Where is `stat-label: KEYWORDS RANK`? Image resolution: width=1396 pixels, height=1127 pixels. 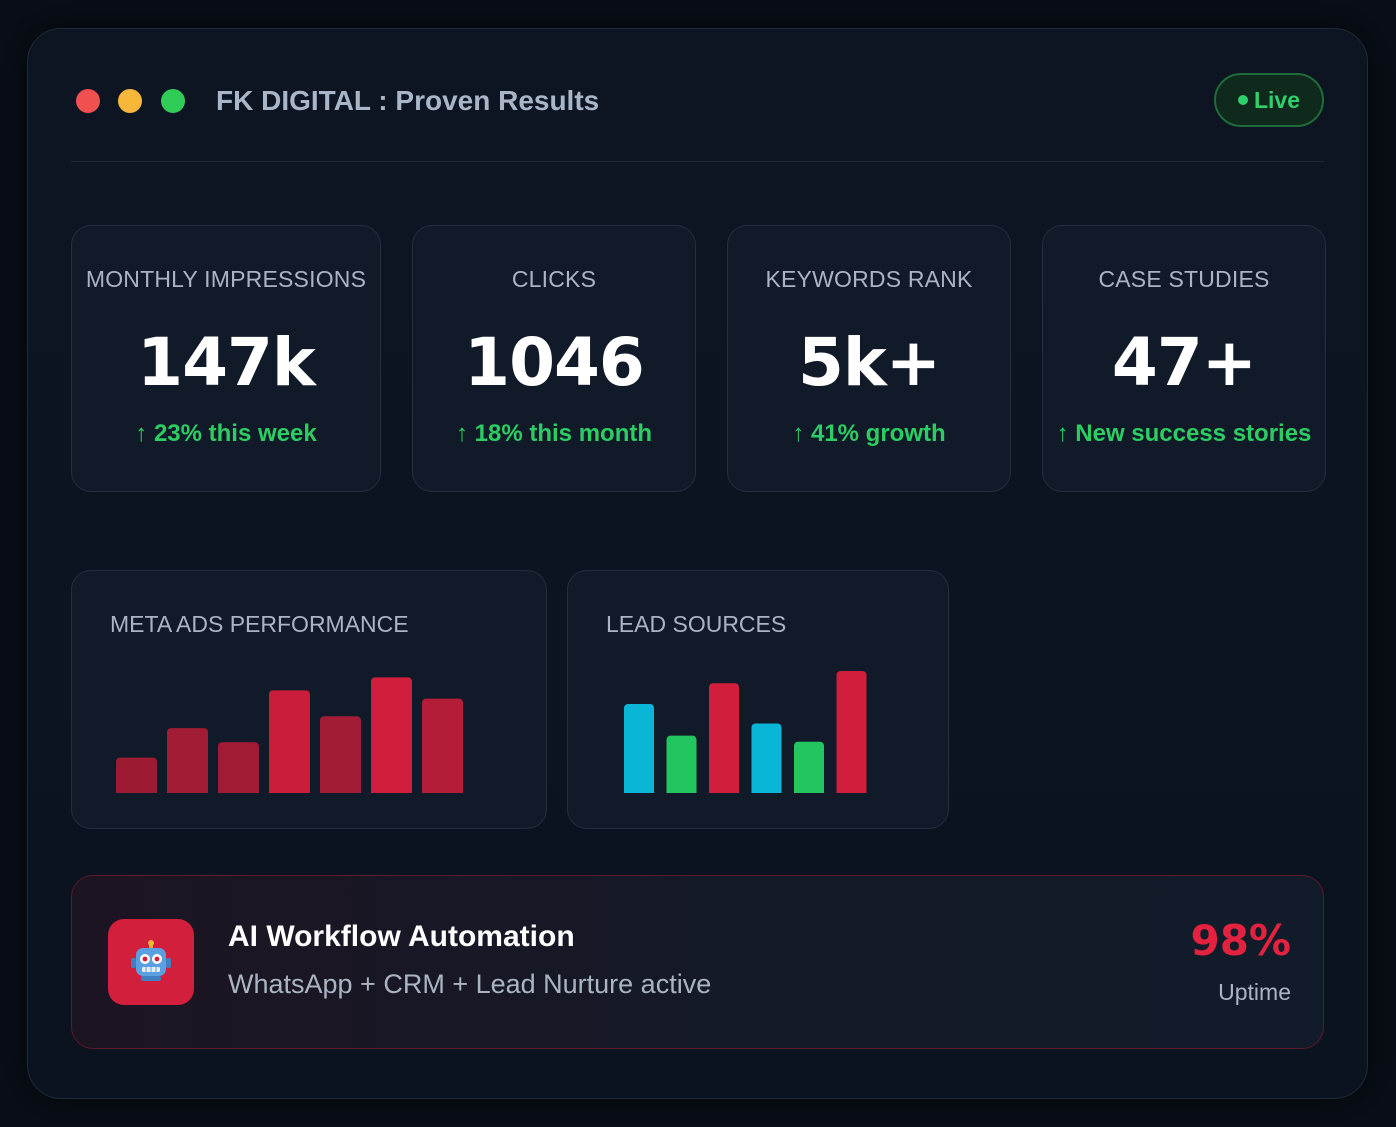 stat-label: KEYWORDS RANK is located at coordinates (869, 279).